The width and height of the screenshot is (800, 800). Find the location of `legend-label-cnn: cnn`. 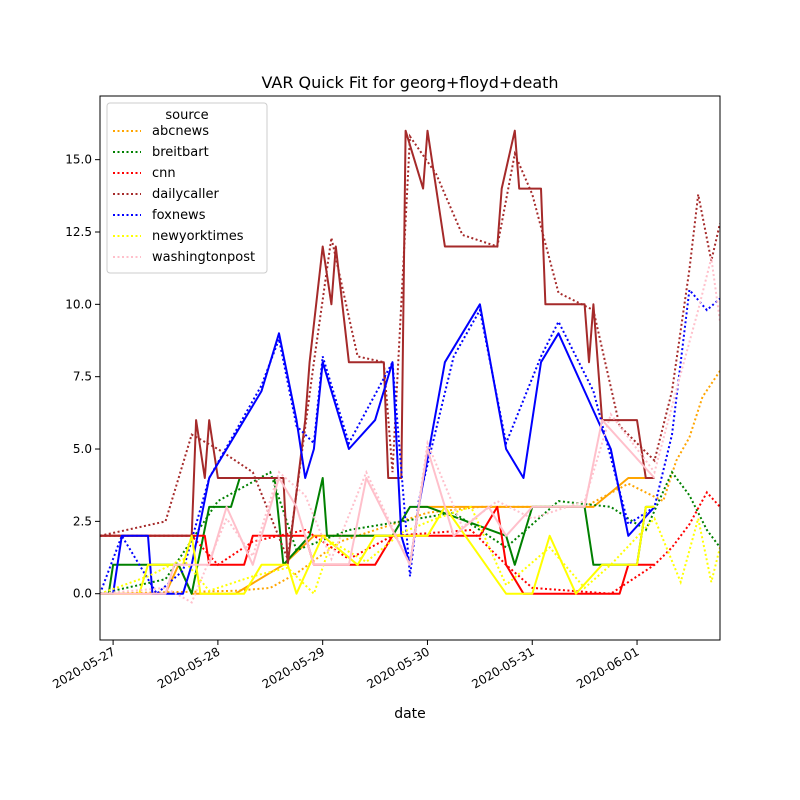

legend-label-cnn: cnn is located at coordinates (164, 173).